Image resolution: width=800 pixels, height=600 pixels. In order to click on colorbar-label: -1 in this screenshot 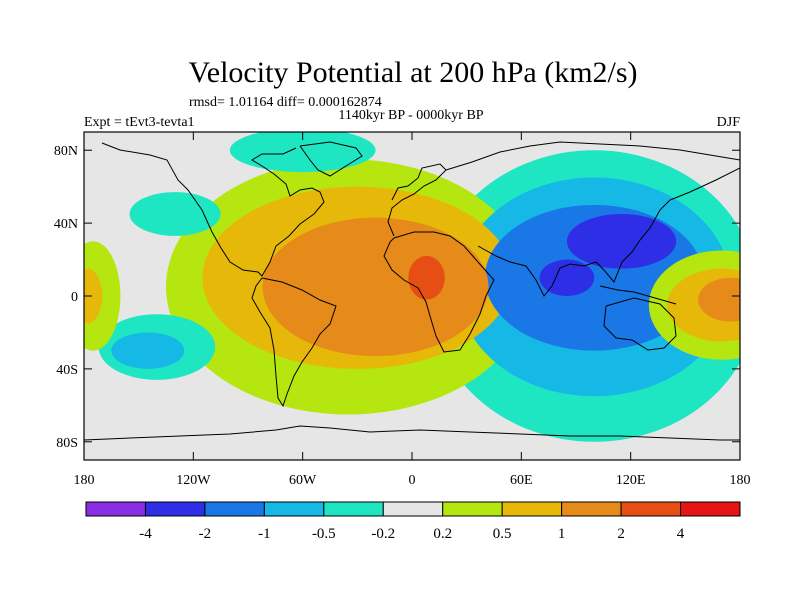, I will do `click(264, 534)`.